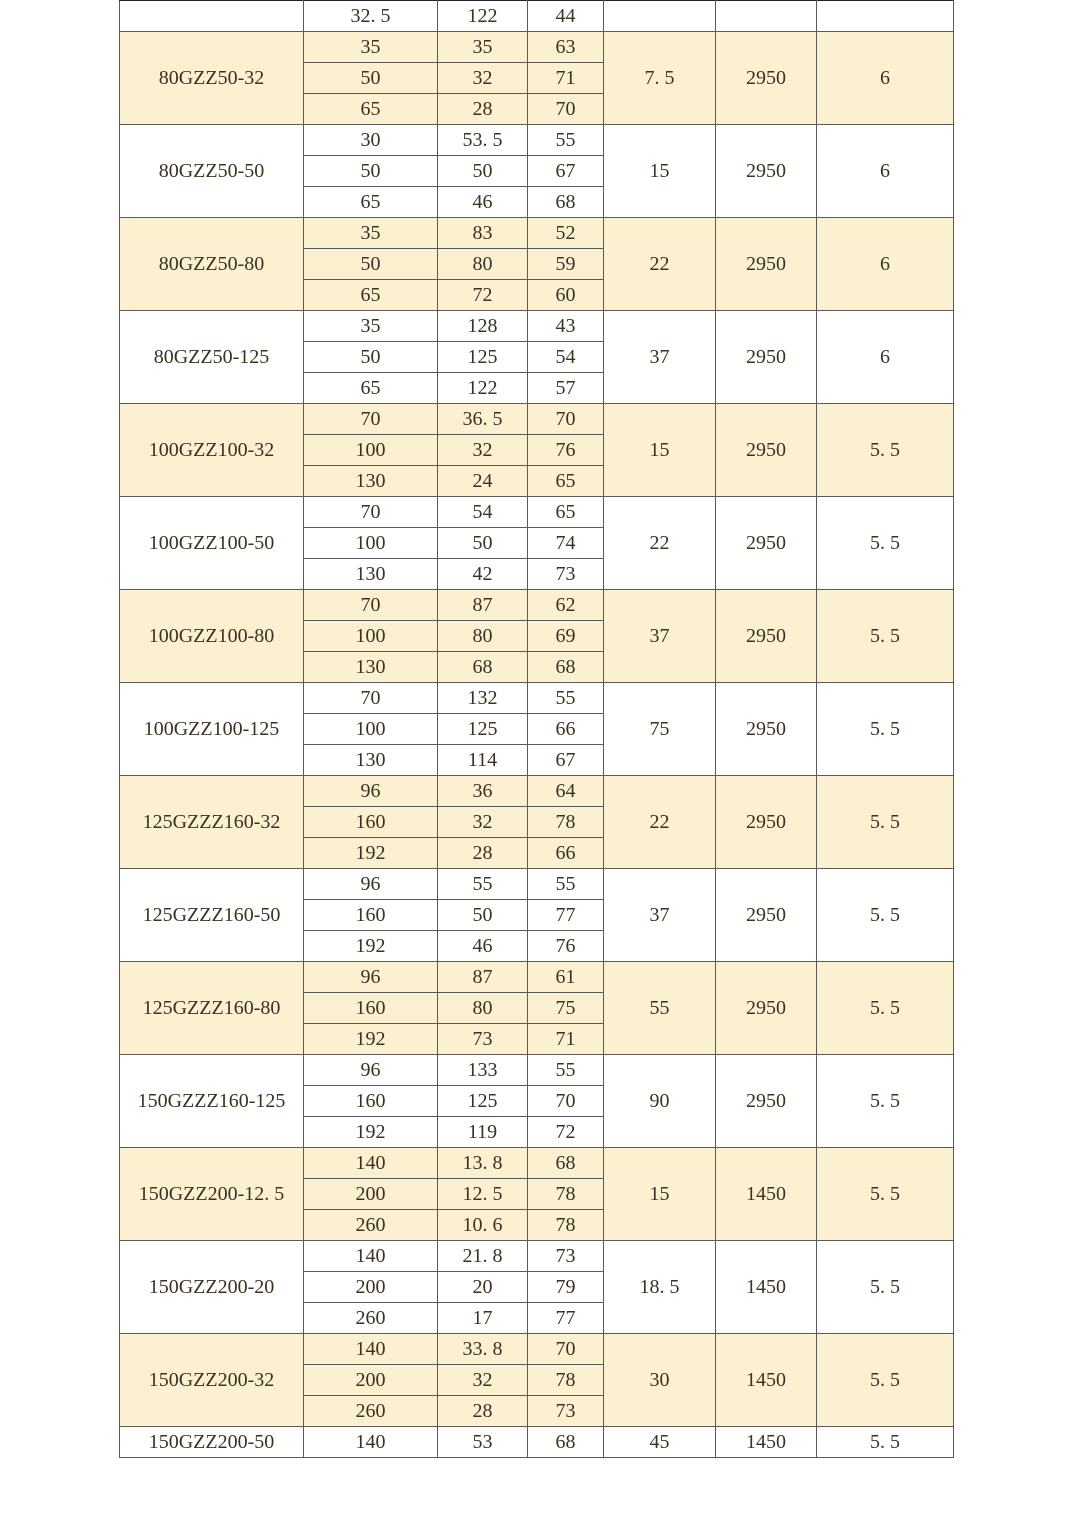 Image resolution: width=1079 pixels, height=1527 pixels. Describe the element at coordinates (370, 481) in the screenshot. I see `flow-cell: 130` at that location.